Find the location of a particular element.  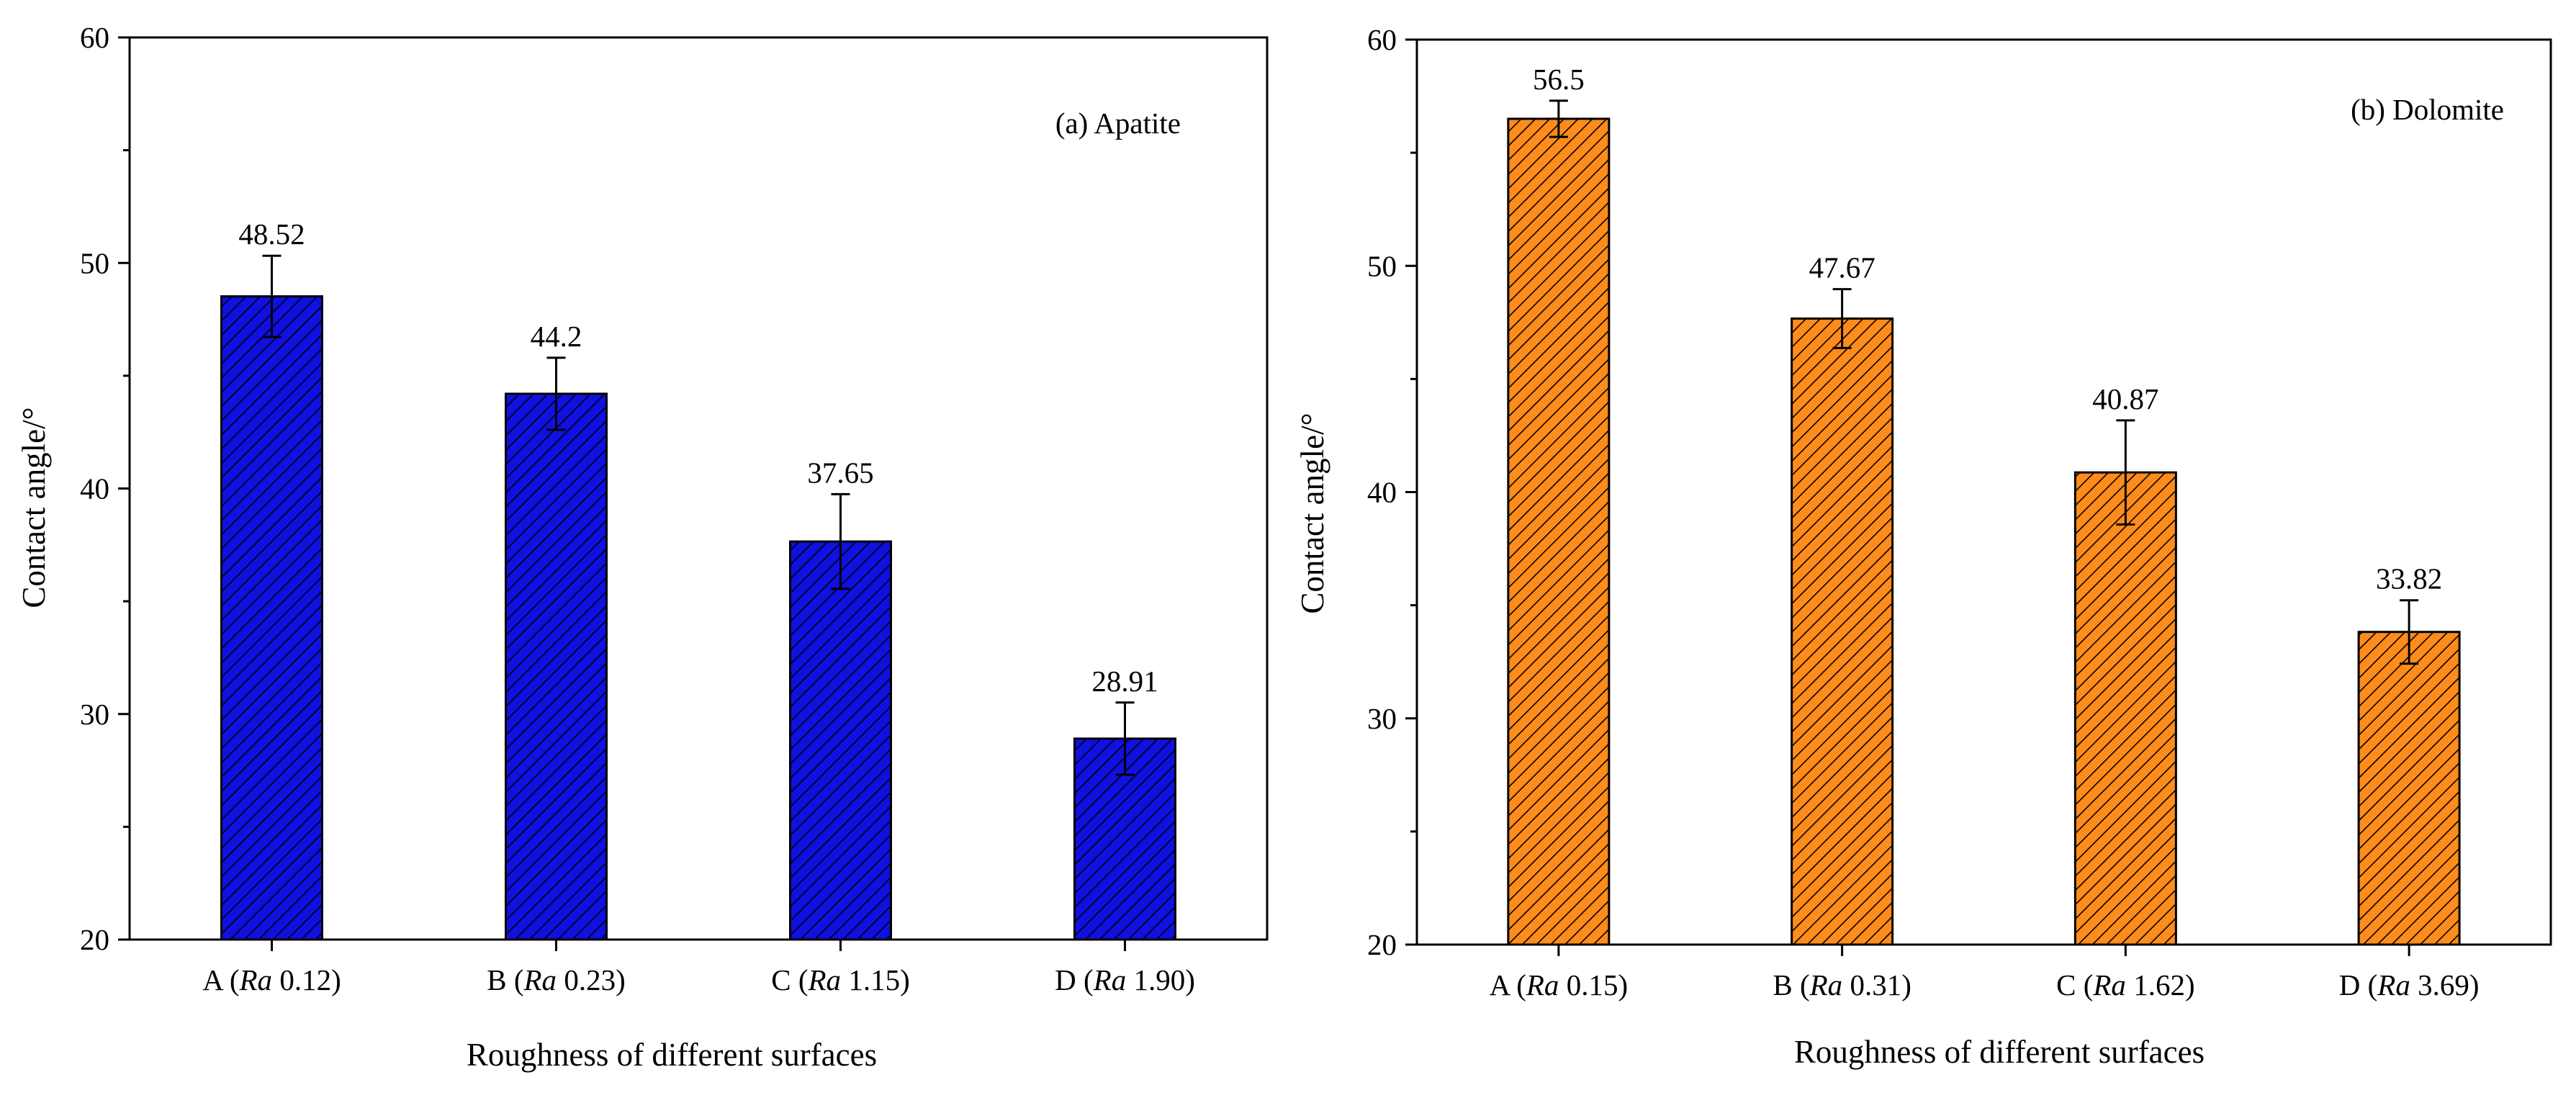

data-label: 48.52 is located at coordinates (271, 234).